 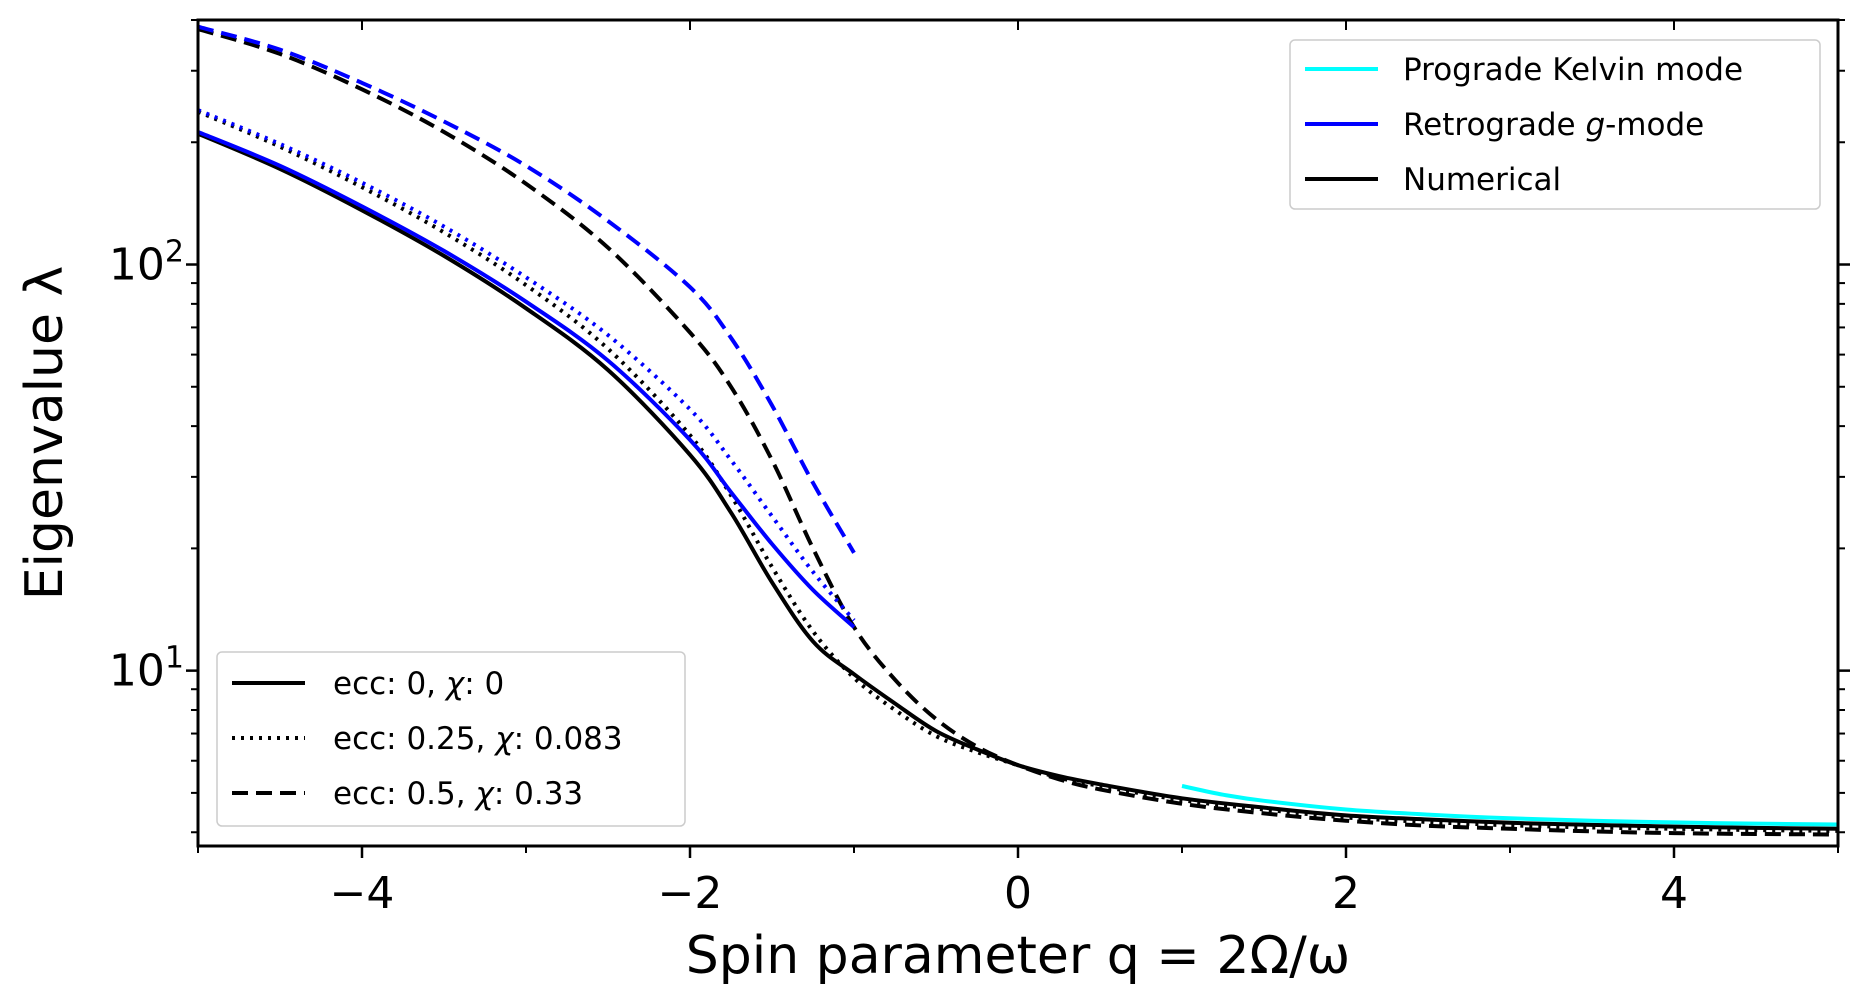 What do you see at coordinates (362, 893) in the screenshot?
I see `x-tick-label: −4` at bounding box center [362, 893].